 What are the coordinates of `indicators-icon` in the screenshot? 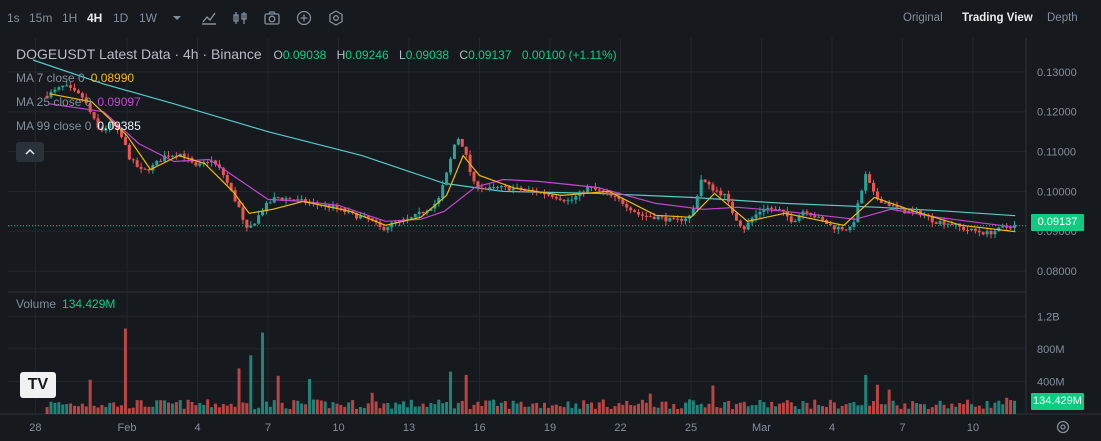 It's located at (240, 18).